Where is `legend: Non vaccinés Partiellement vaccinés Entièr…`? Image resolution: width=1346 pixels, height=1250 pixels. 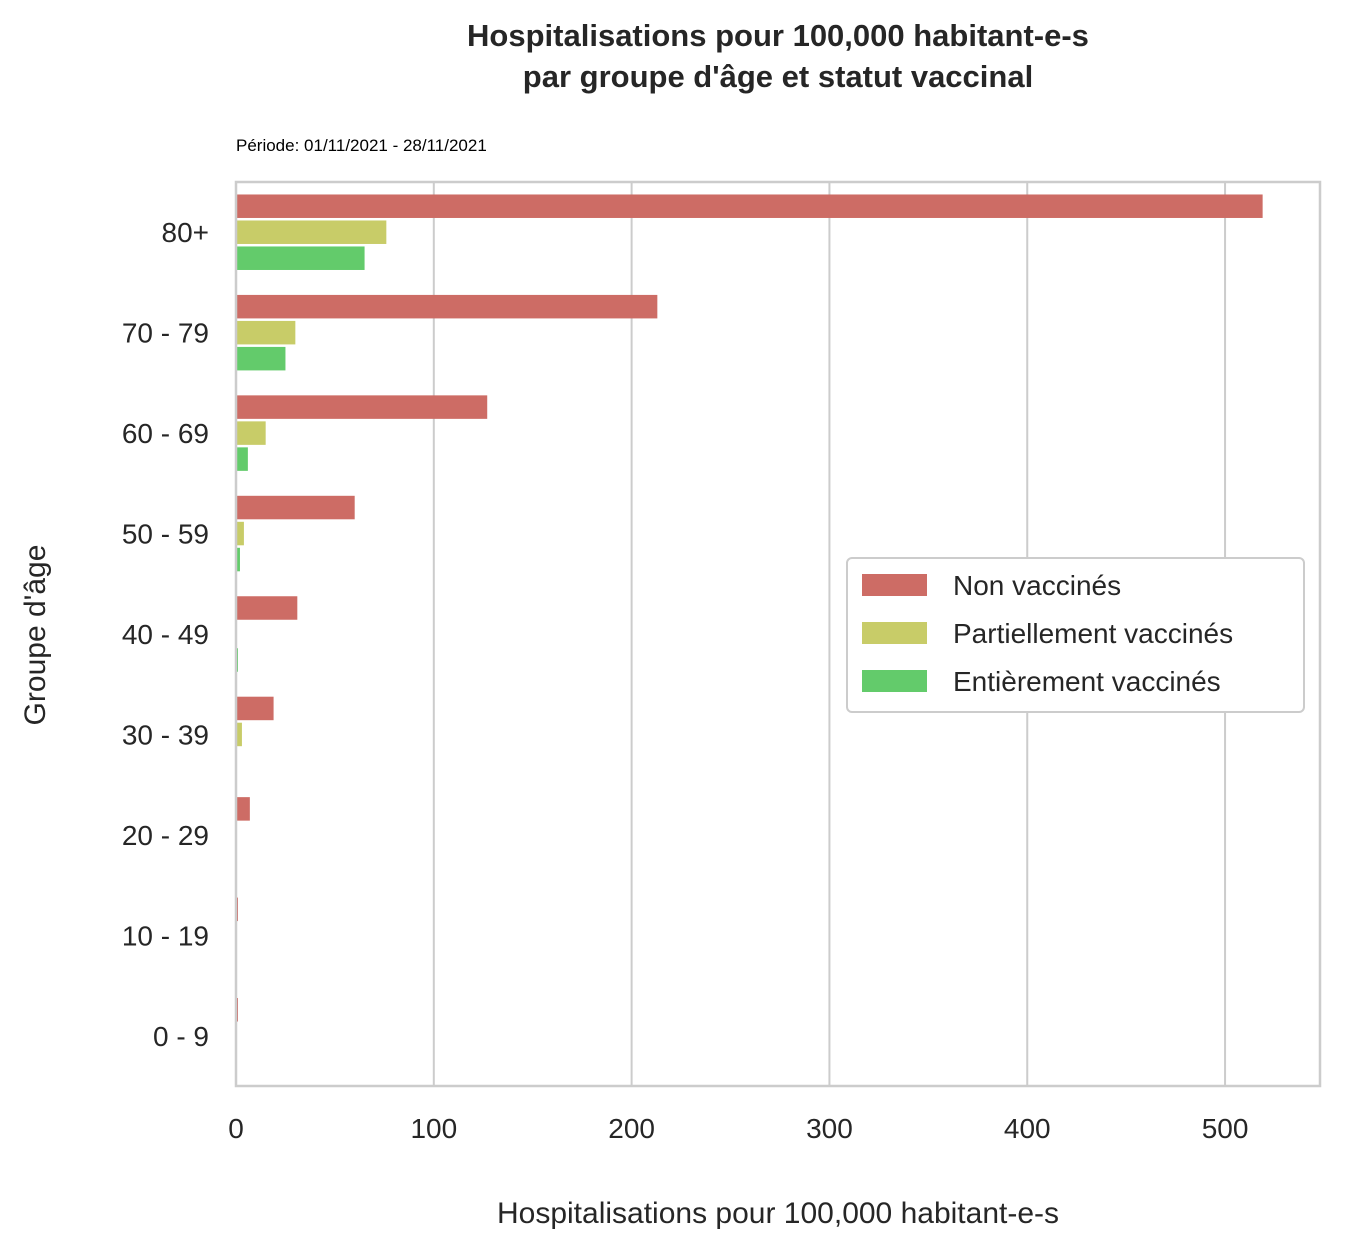
legend: Non vaccinés Partiellement vaccinés Entièr… is located at coordinates (1075, 635).